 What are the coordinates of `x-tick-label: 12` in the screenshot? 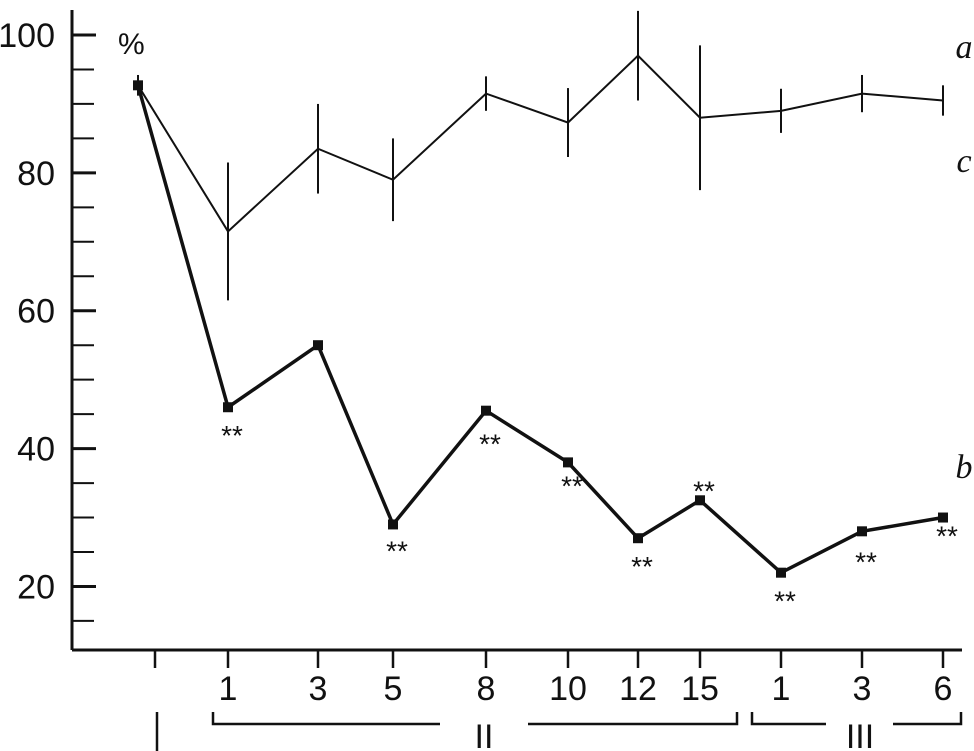 It's located at (638, 689).